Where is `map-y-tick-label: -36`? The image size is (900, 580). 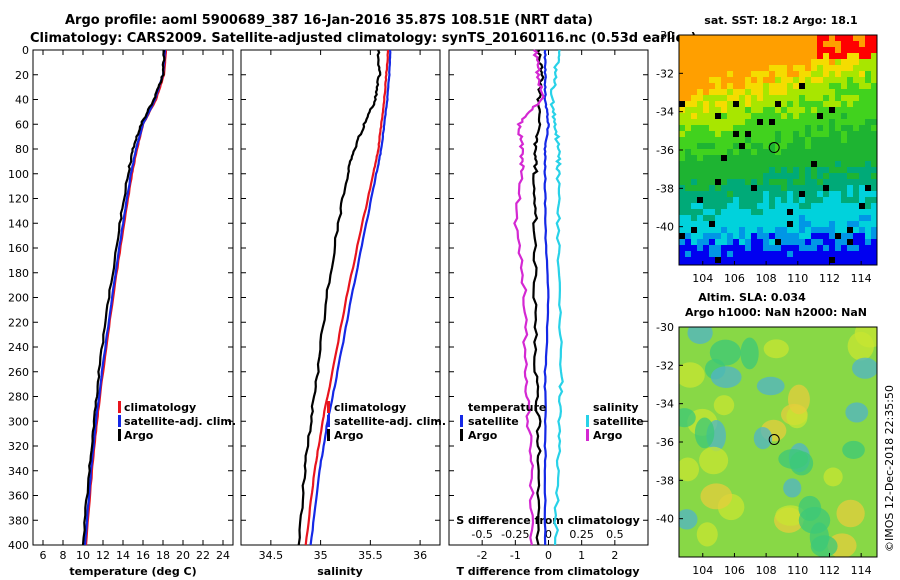 map-y-tick-label: -36 is located at coordinates (665, 150).